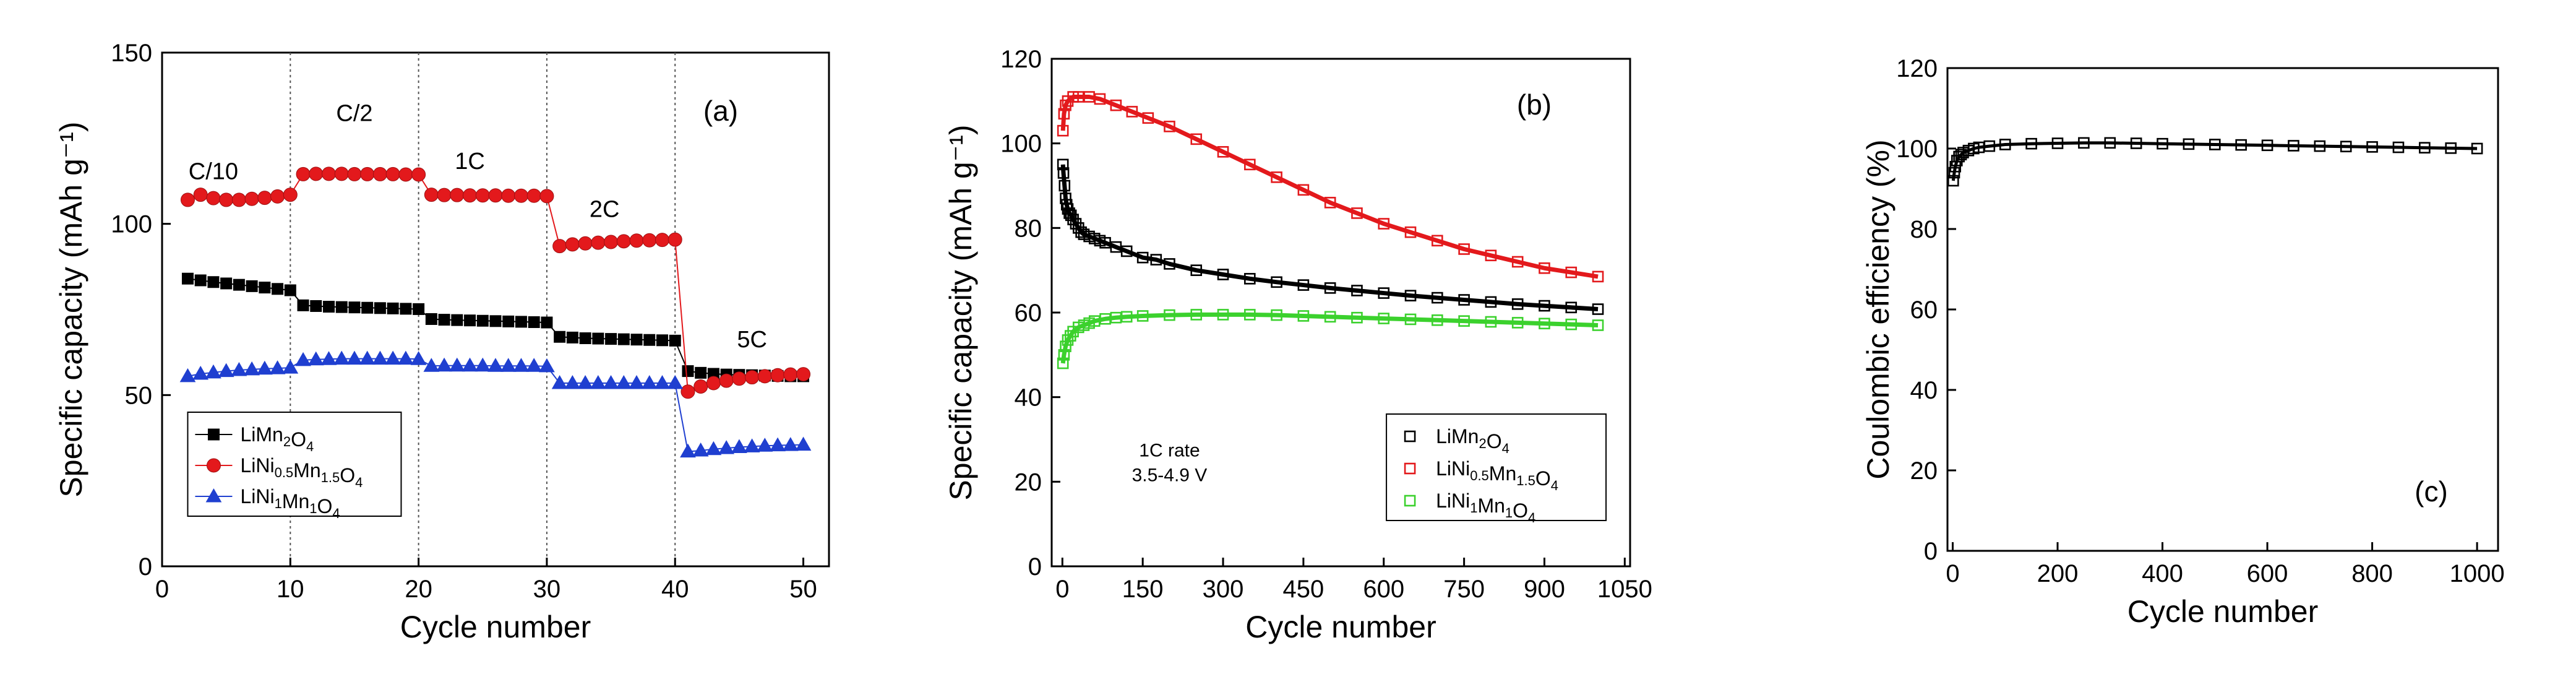 The image size is (2576, 674). I want to click on series-LiMn2O4, so click(1330, 237).